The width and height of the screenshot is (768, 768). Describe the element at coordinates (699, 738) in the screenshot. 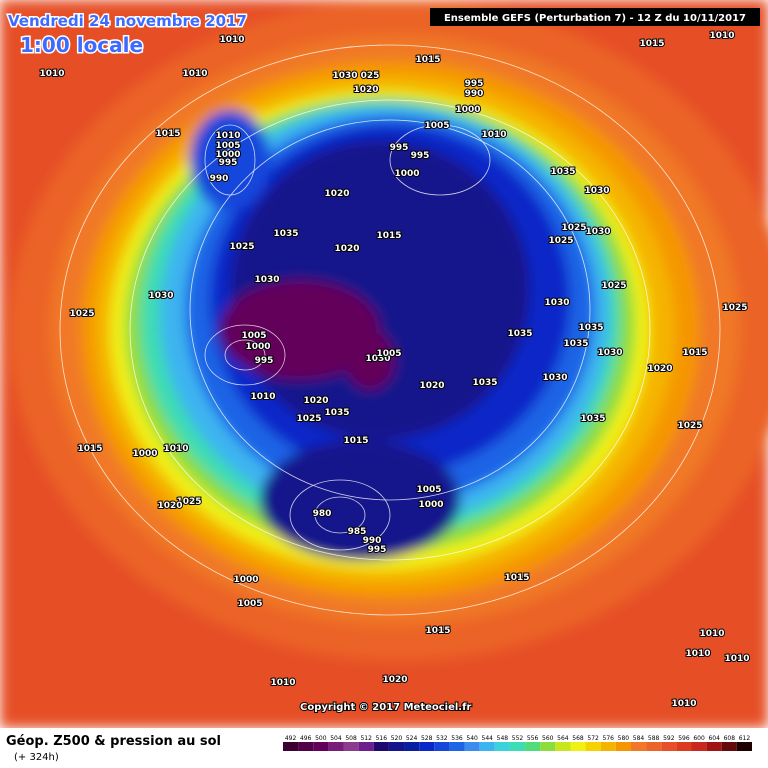

I see `scale-label: 600` at that location.